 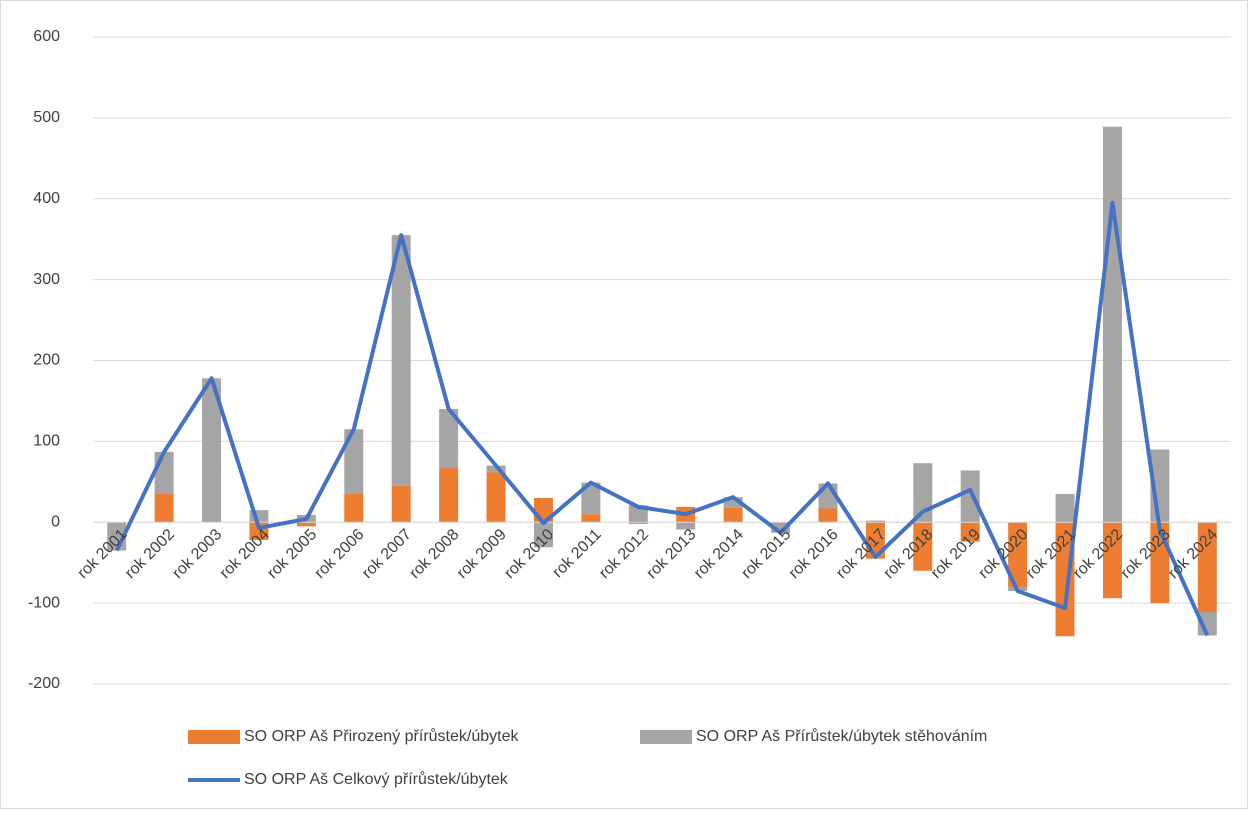 What do you see at coordinates (46, 36) in the screenshot?
I see `y-tick-label: 600` at bounding box center [46, 36].